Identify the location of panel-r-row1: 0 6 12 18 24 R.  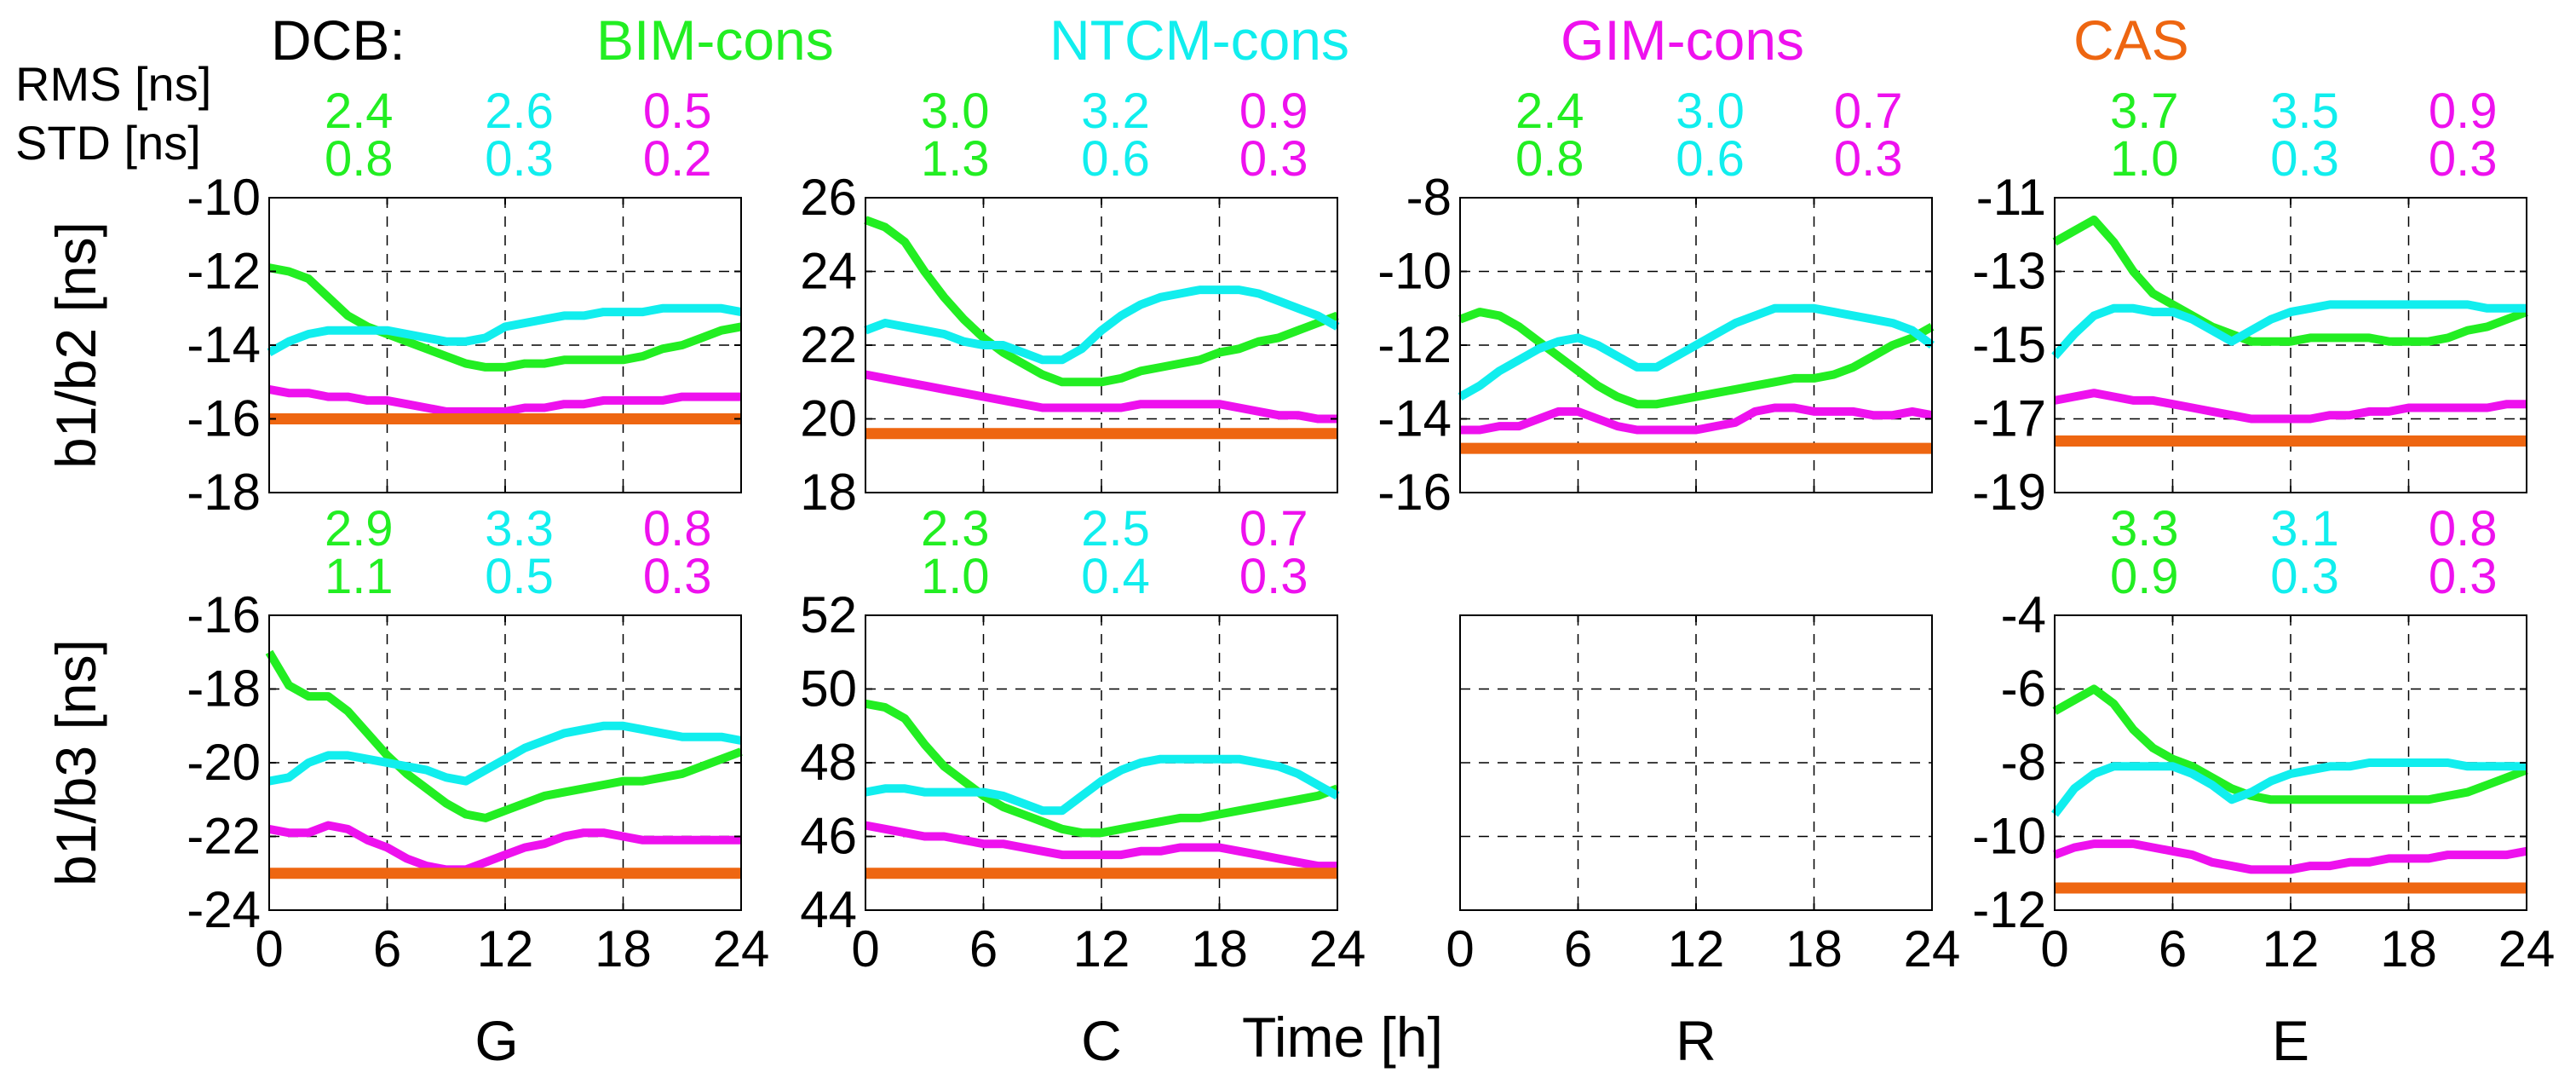
(1703, 843).